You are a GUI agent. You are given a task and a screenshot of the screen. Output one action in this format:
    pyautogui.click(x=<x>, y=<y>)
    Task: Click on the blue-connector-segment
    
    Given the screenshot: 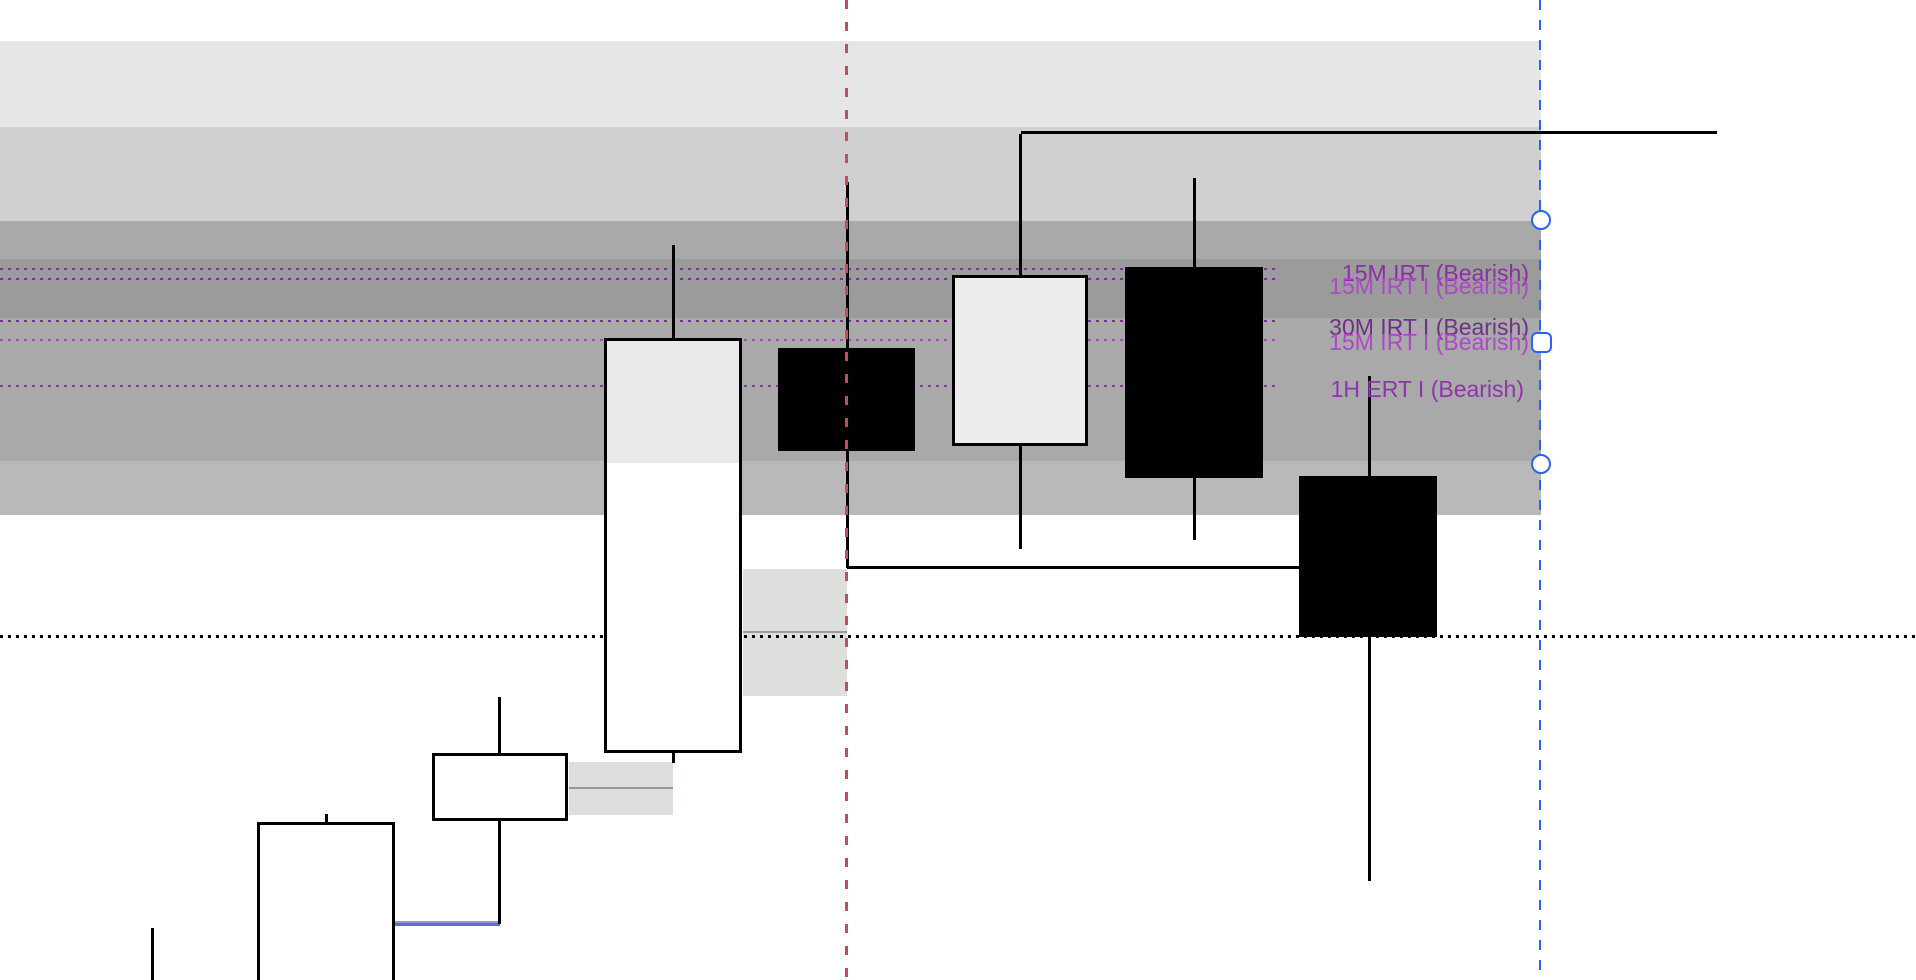 What is the action you would take?
    pyautogui.click(x=447, y=923)
    